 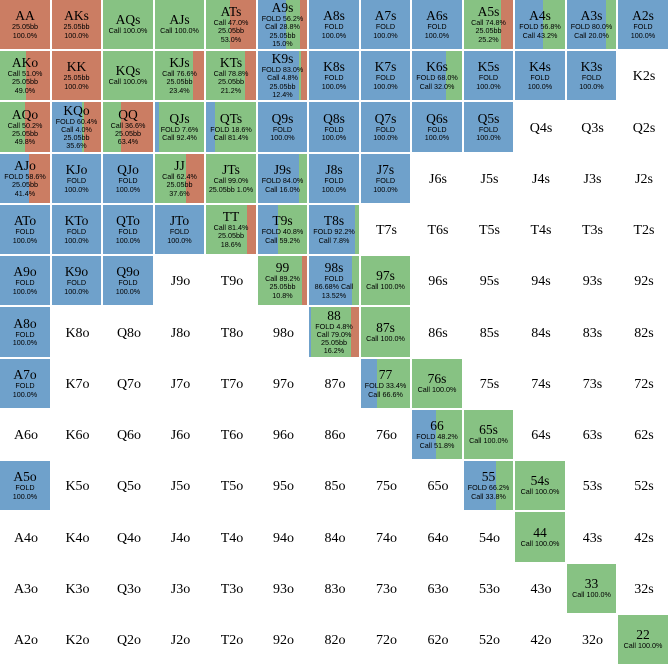 What do you see at coordinates (232, 640) in the screenshot?
I see `hand-cell: T2o` at bounding box center [232, 640].